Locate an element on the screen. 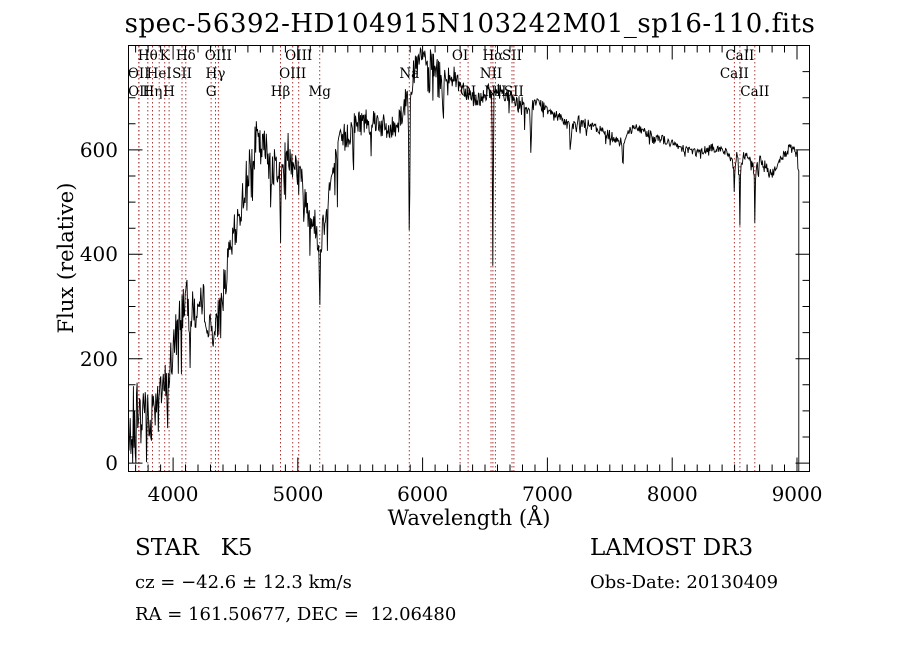 Image resolution: width=900 pixels, height=649 pixels. spectral-line-label: Mg is located at coordinates (319, 92).